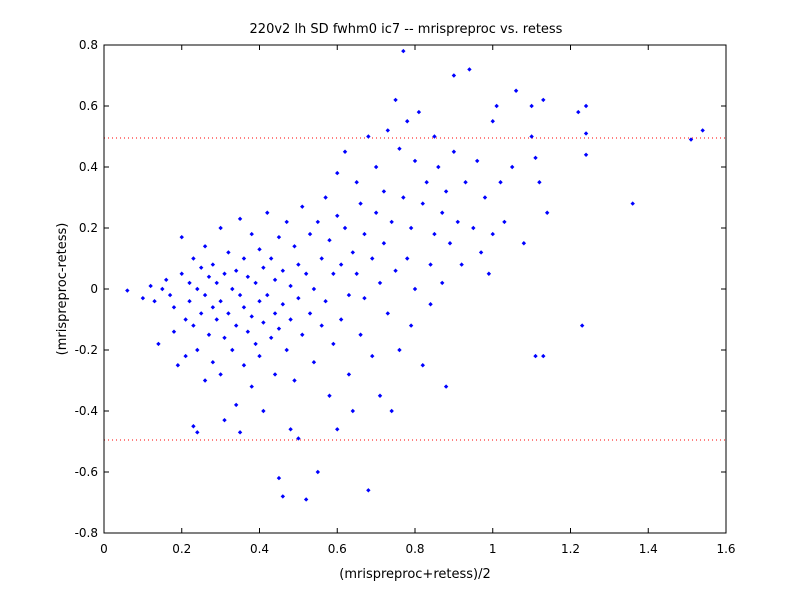 Image resolution: width=800 pixels, height=605 pixels. Describe the element at coordinates (86, 350) in the screenshot. I see `y-tick-label: -0.2` at that location.